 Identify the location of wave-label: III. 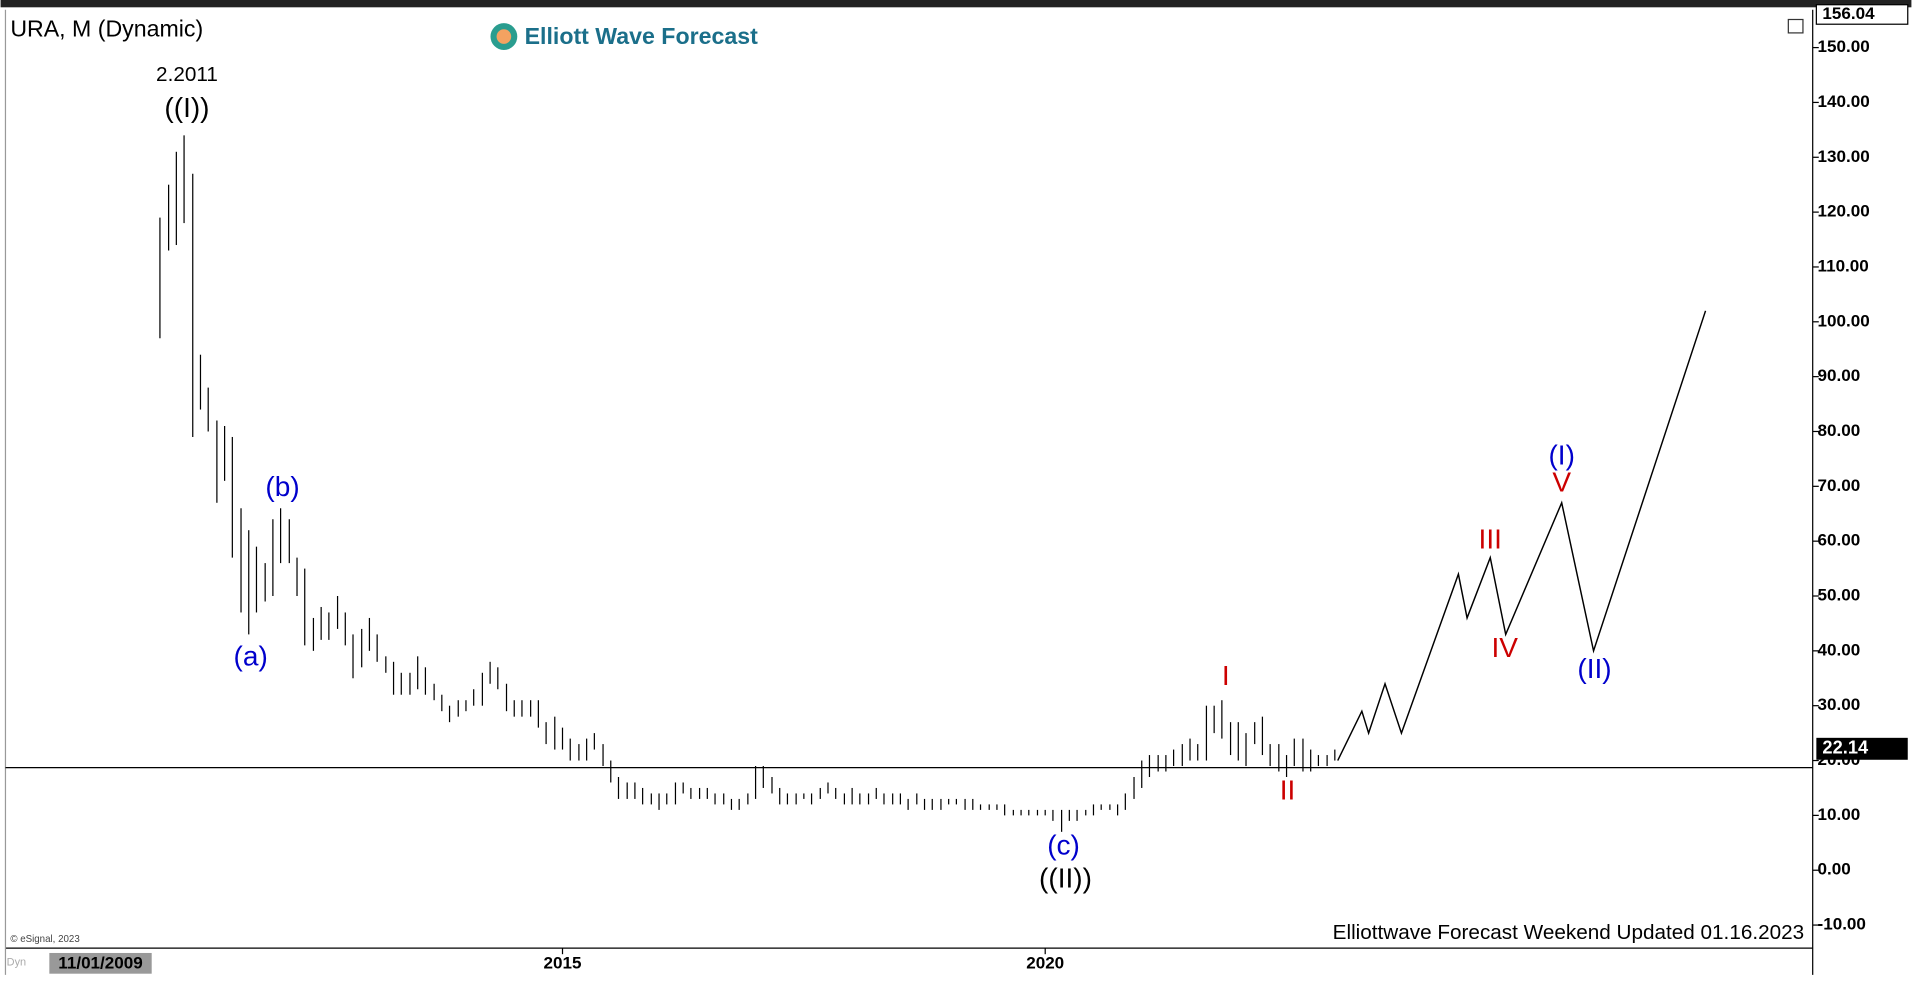
(1490, 539).